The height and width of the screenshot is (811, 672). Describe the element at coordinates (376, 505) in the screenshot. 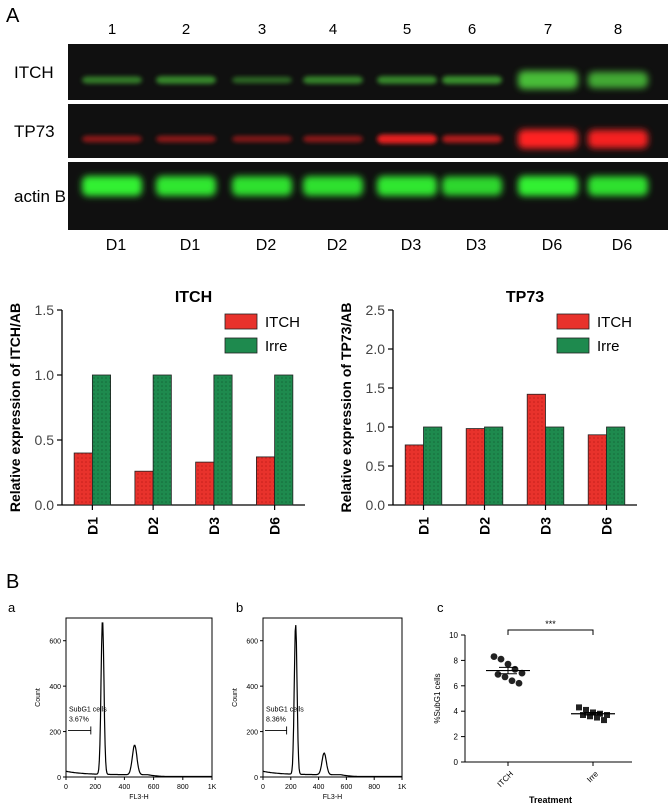

I see `y-tick-label: 0.0` at that location.